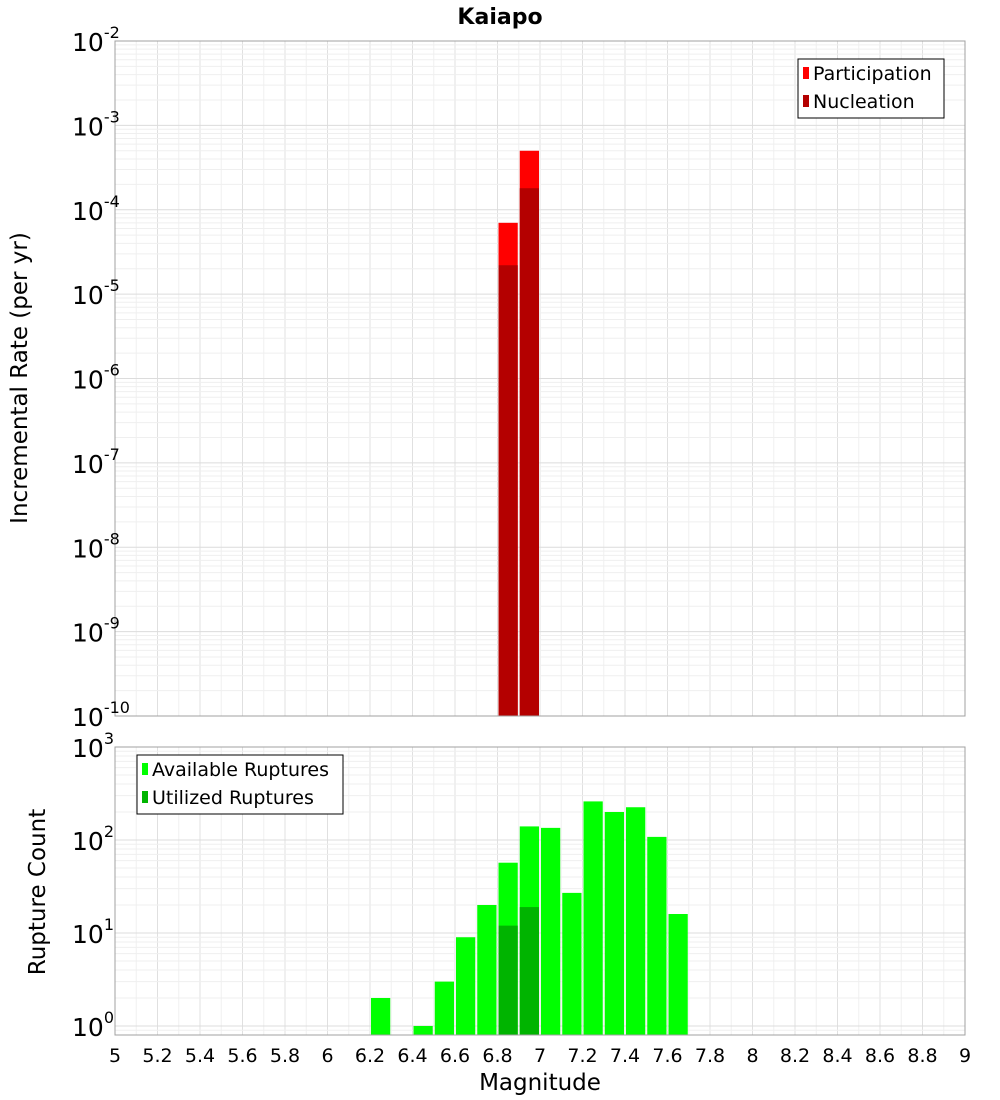  Describe the element at coordinates (20, 378) in the screenshot. I see `rate-y-axis-label: Incremental Rate (per yr)` at that location.